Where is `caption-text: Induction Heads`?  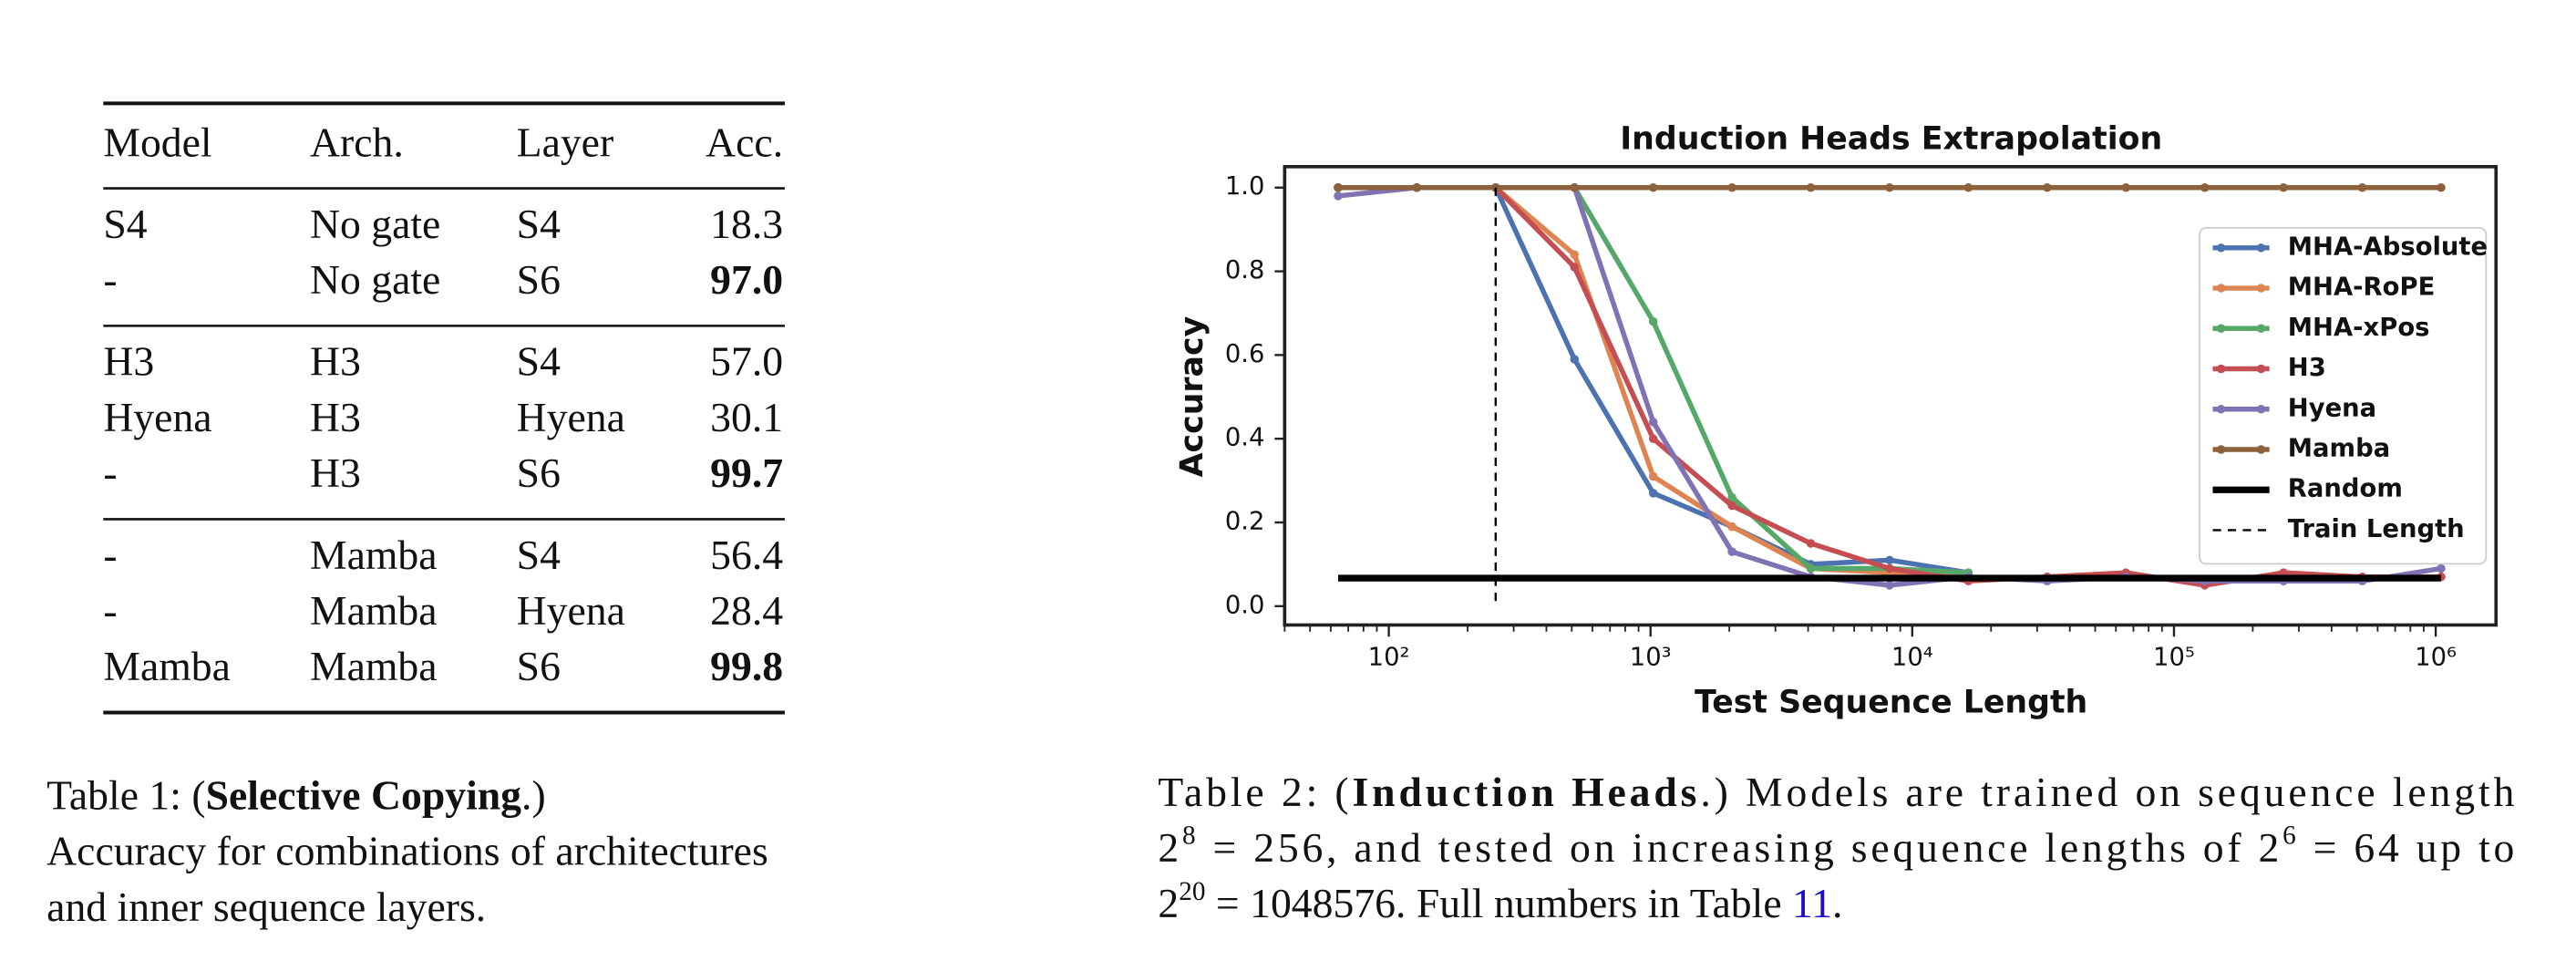 caption-text: Induction Heads is located at coordinates (1525, 792).